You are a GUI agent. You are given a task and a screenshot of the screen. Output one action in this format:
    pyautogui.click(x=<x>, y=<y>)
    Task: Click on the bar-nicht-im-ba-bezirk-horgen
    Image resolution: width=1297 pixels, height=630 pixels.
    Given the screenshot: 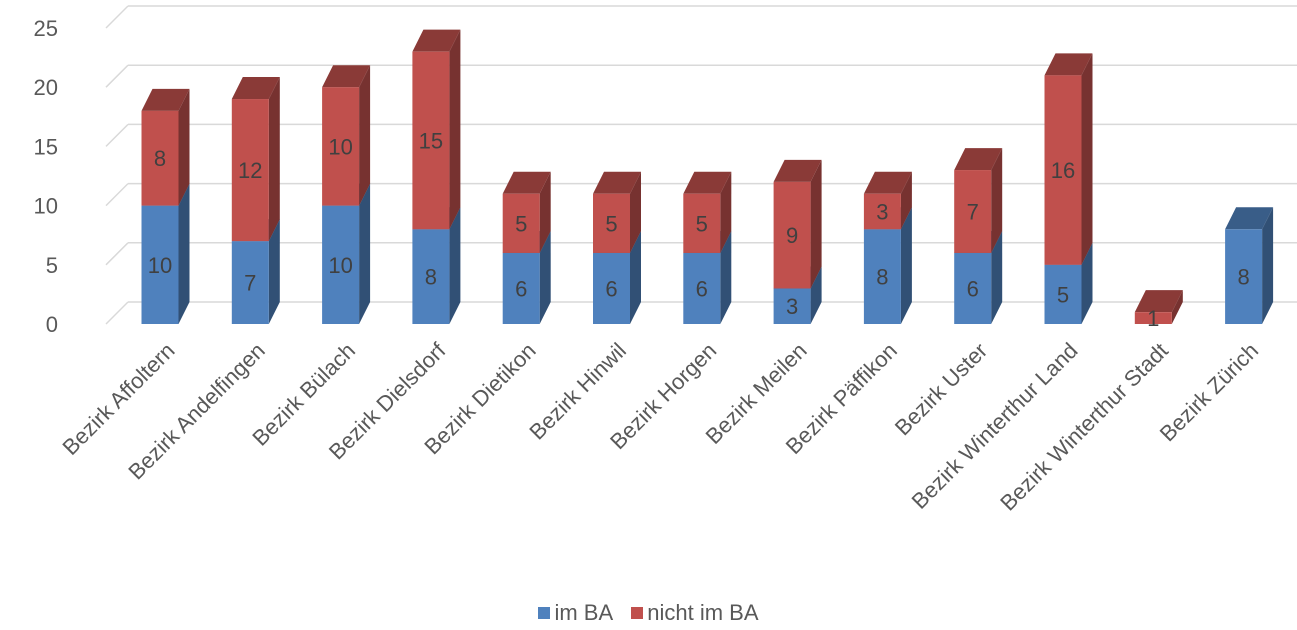 What is the action you would take?
    pyautogui.click(x=707, y=212)
    